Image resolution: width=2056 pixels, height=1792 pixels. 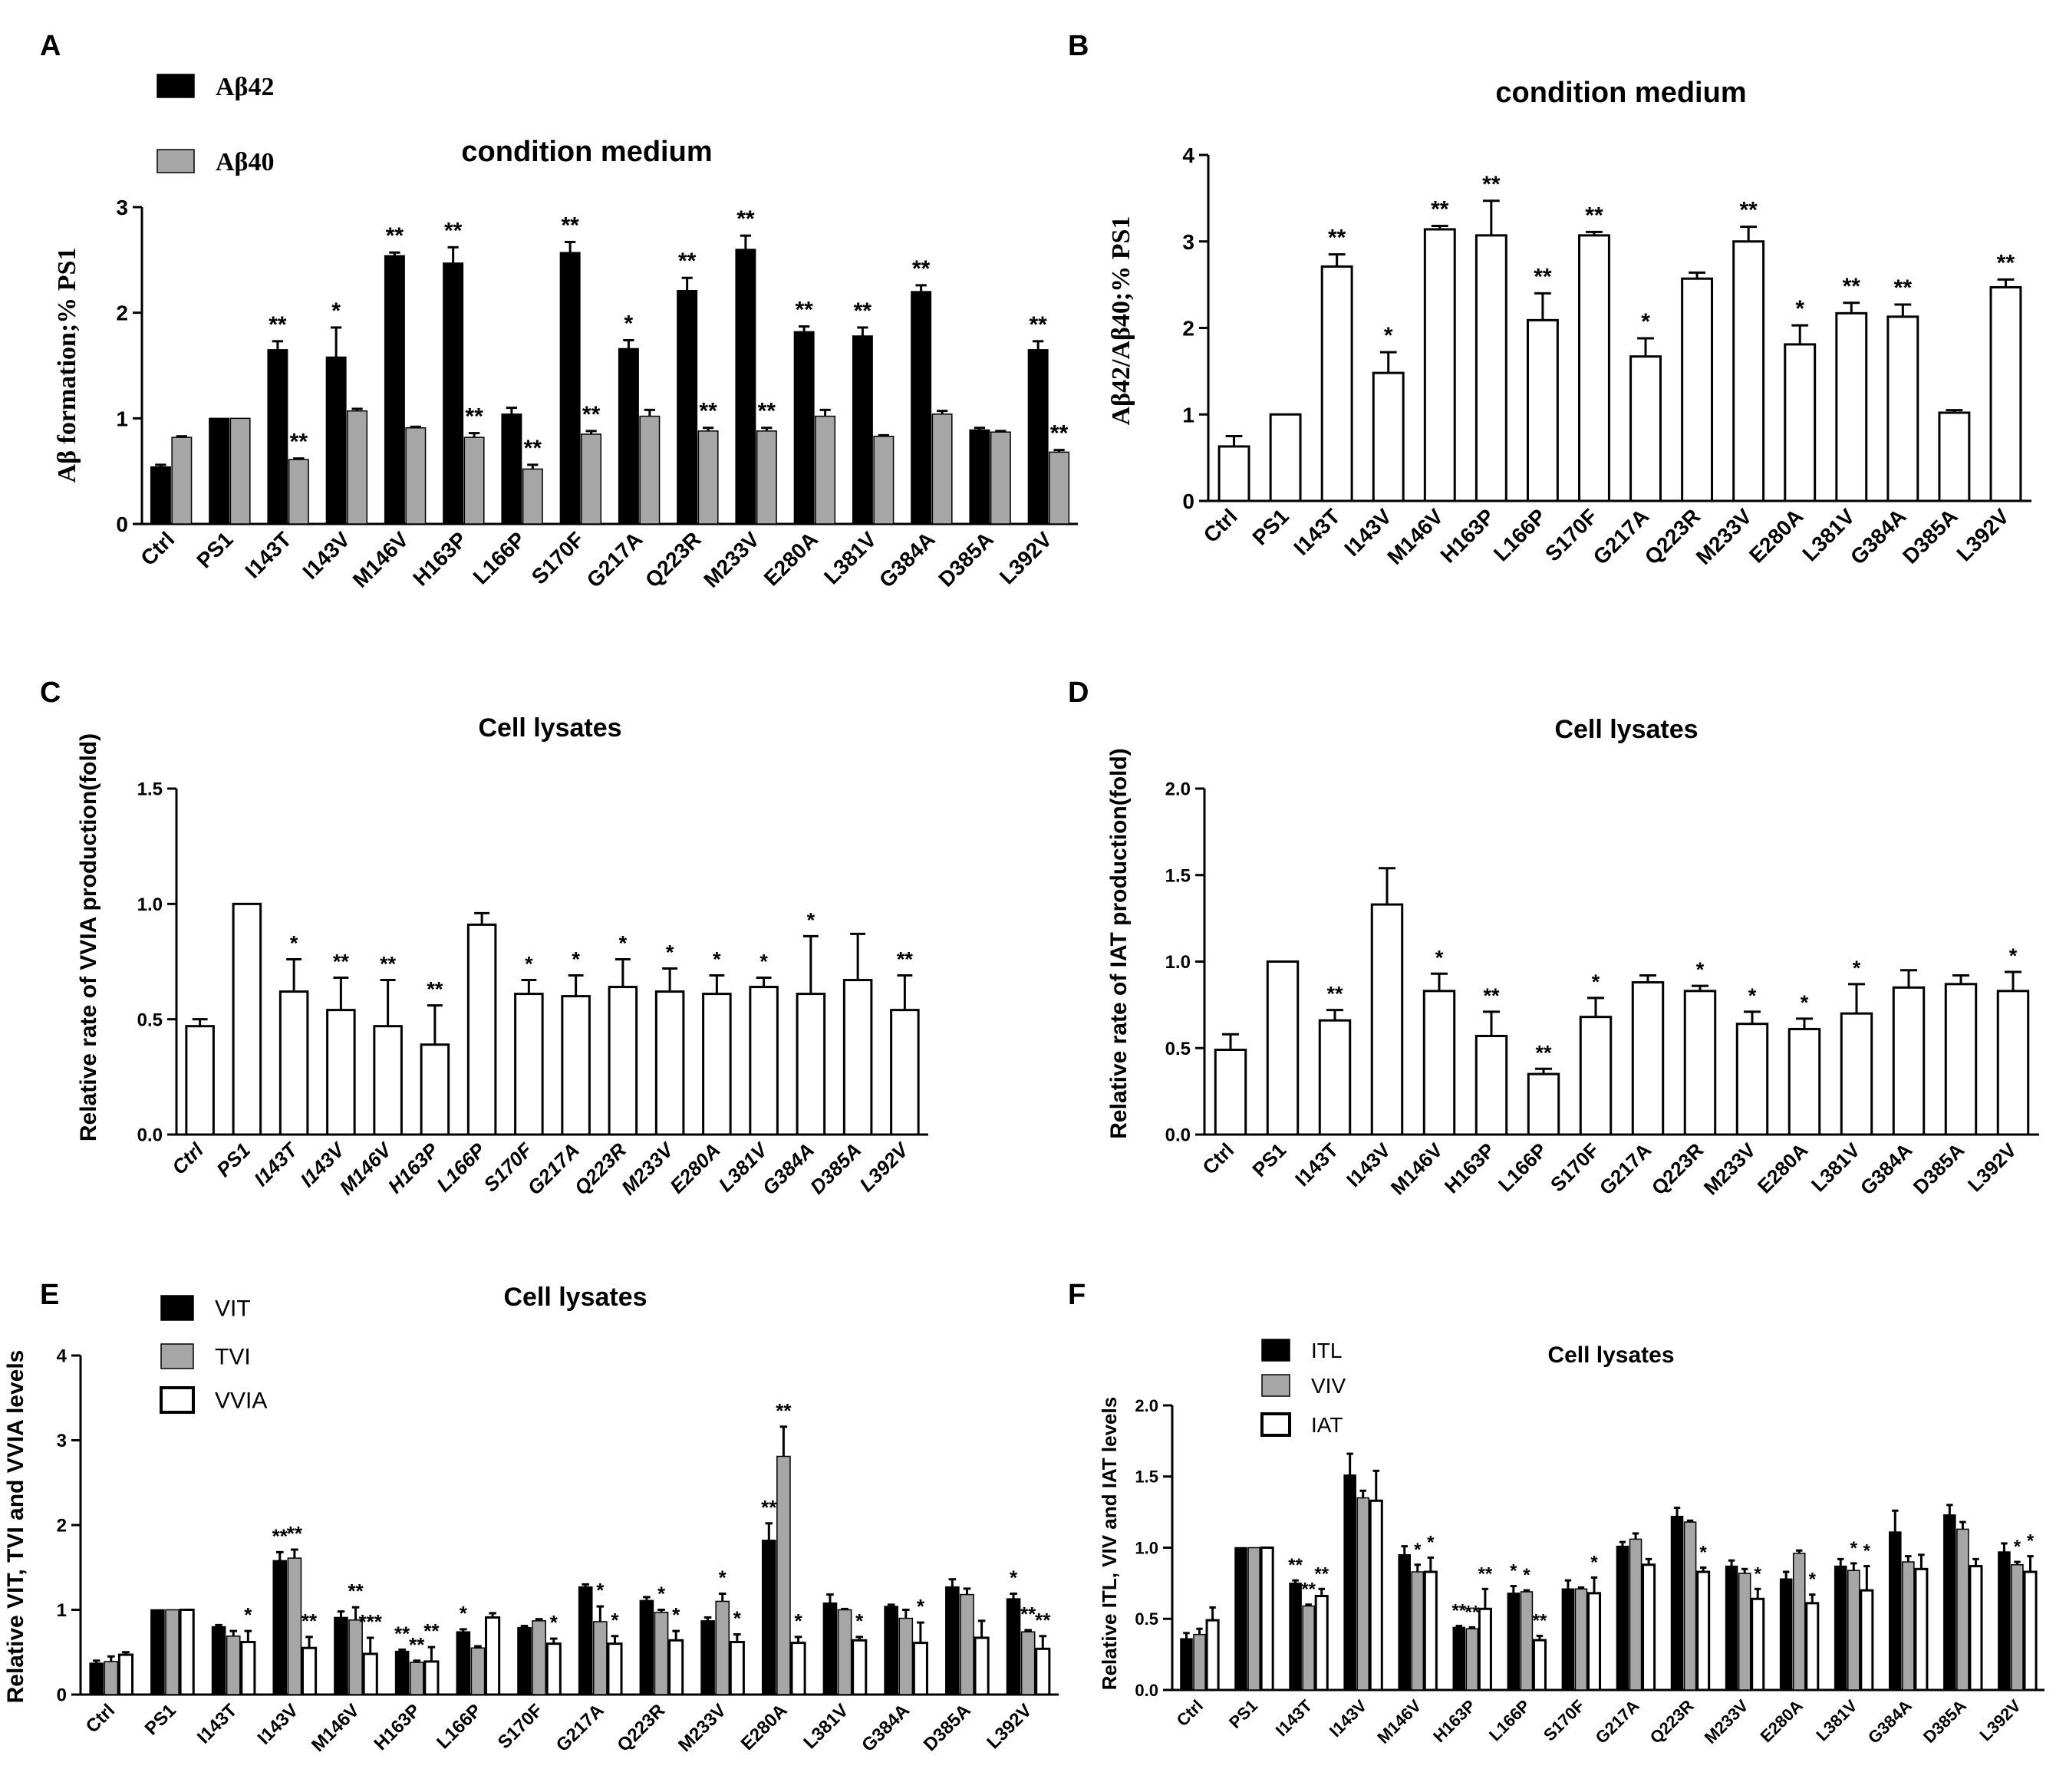 I want to click on x-tick-label: S170F, so click(x=520, y=1726).